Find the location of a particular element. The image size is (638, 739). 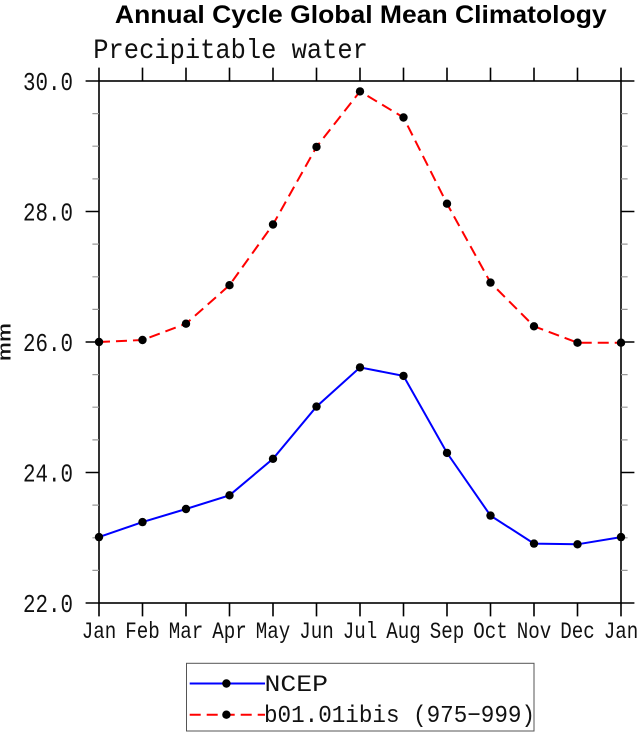

svg-text: mm is located at coordinates (8, 342).